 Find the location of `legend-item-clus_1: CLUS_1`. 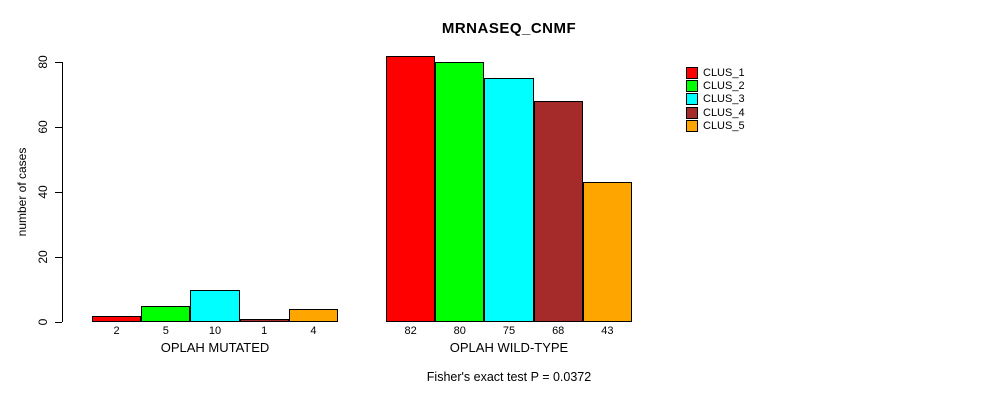

legend-item-clus_1: CLUS_1 is located at coordinates (715, 72).